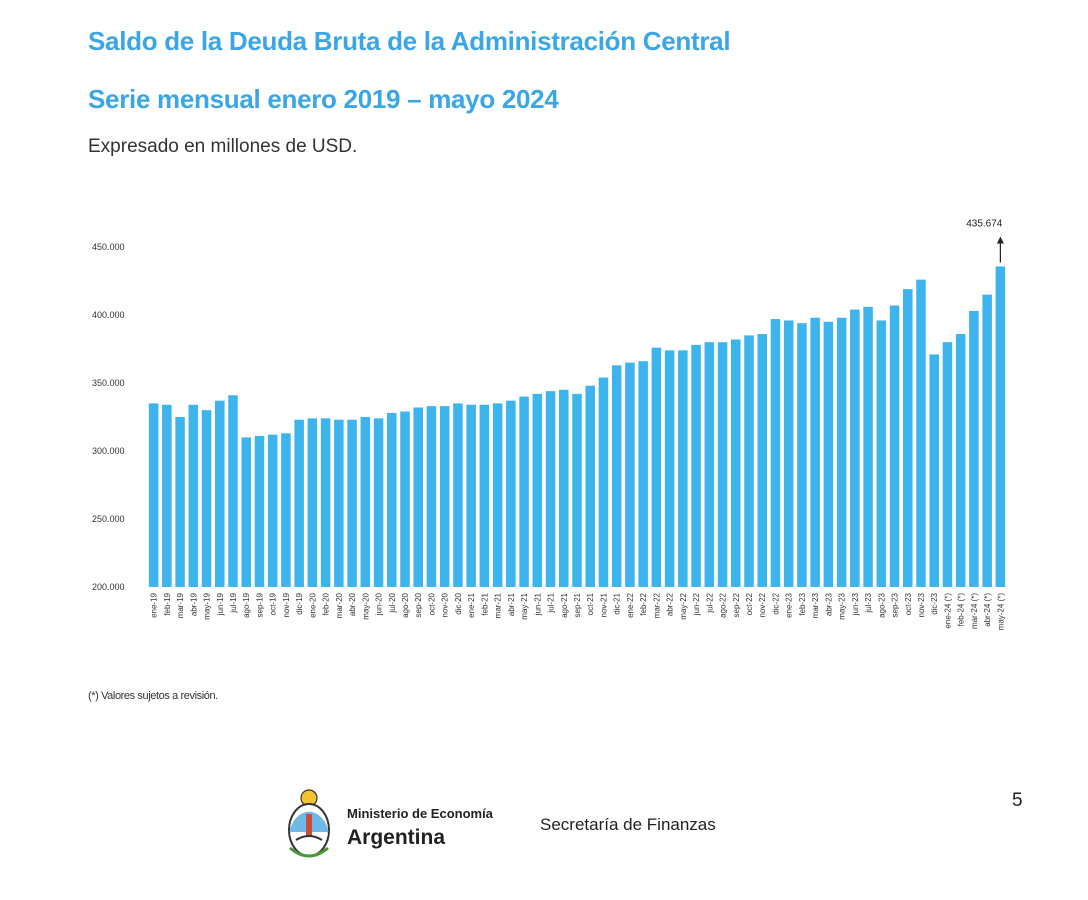  What do you see at coordinates (233, 602) in the screenshot?
I see `x-tick-label: jul-19` at bounding box center [233, 602].